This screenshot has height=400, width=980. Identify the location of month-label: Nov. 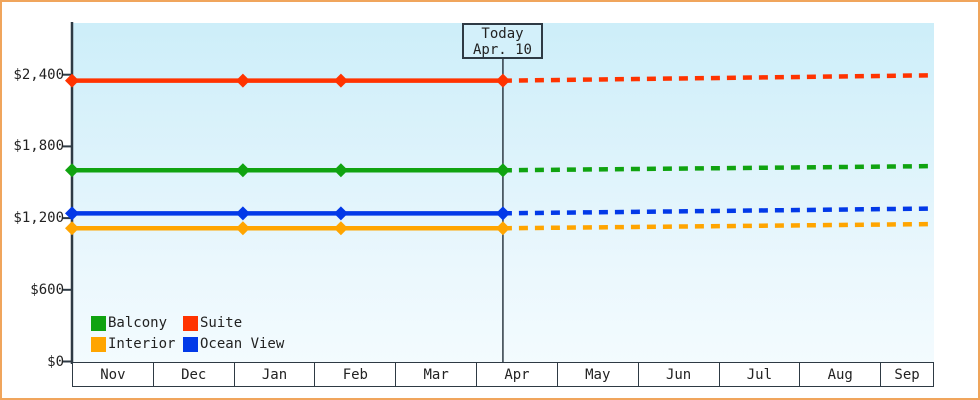
(113, 374).